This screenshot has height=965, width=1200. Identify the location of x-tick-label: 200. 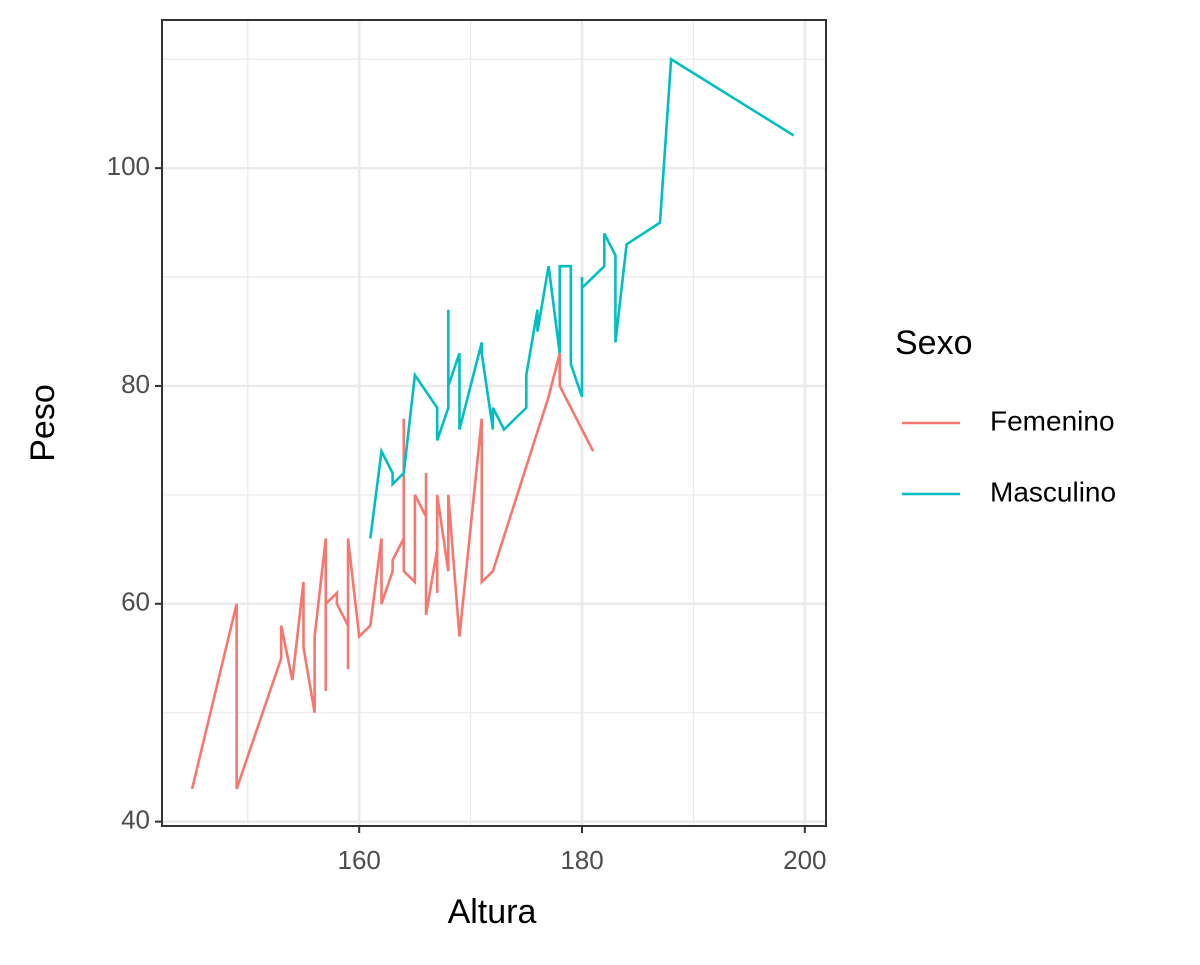
(804, 860).